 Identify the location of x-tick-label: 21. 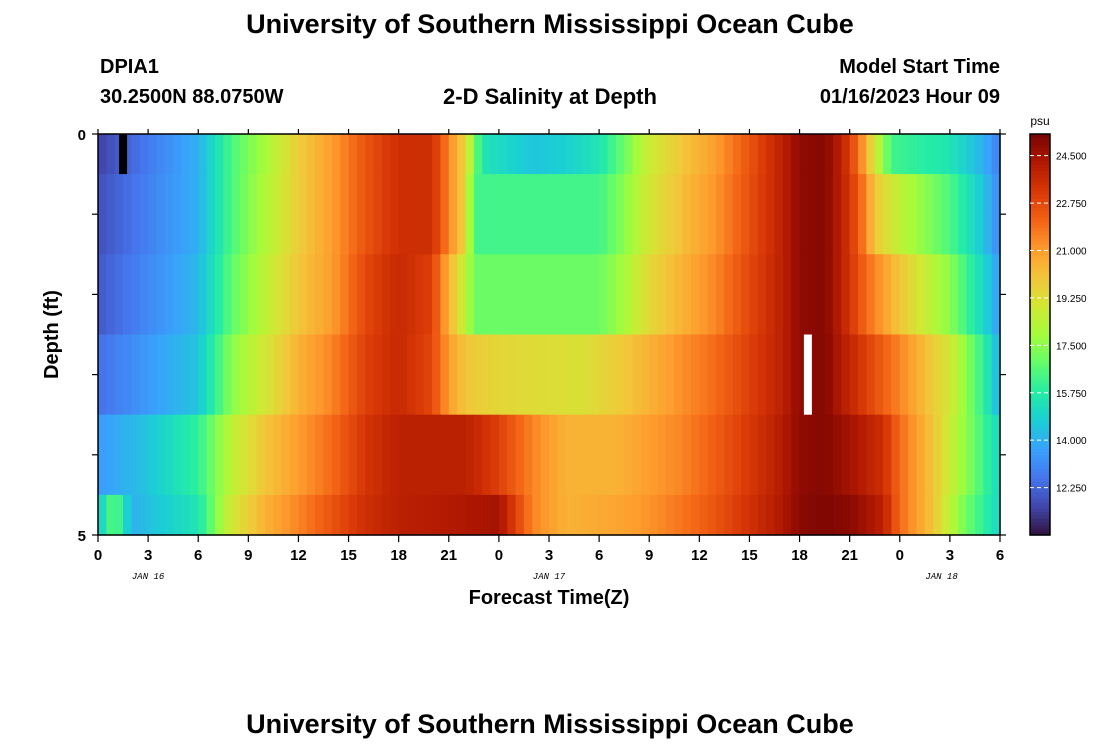
(849, 555).